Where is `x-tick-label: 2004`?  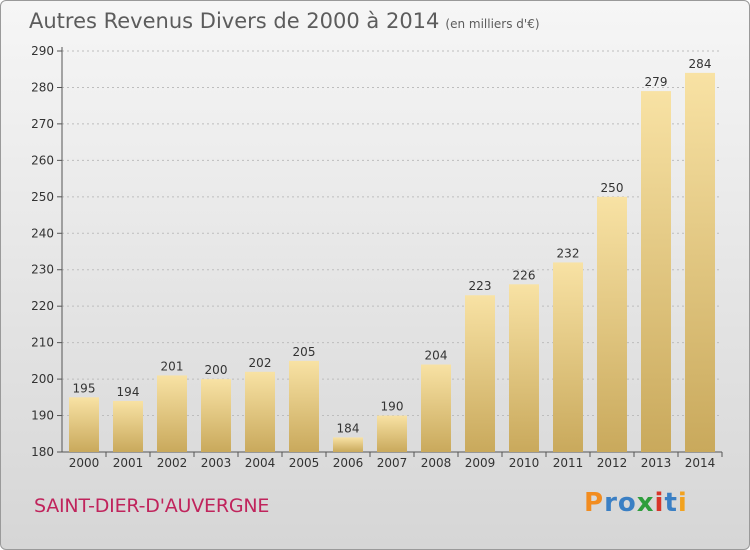
x-tick-label: 2004 is located at coordinates (260, 463).